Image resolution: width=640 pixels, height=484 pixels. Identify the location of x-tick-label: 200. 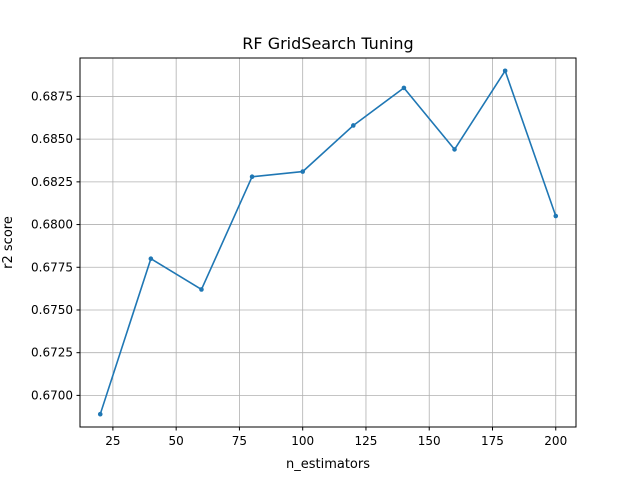
(555, 441).